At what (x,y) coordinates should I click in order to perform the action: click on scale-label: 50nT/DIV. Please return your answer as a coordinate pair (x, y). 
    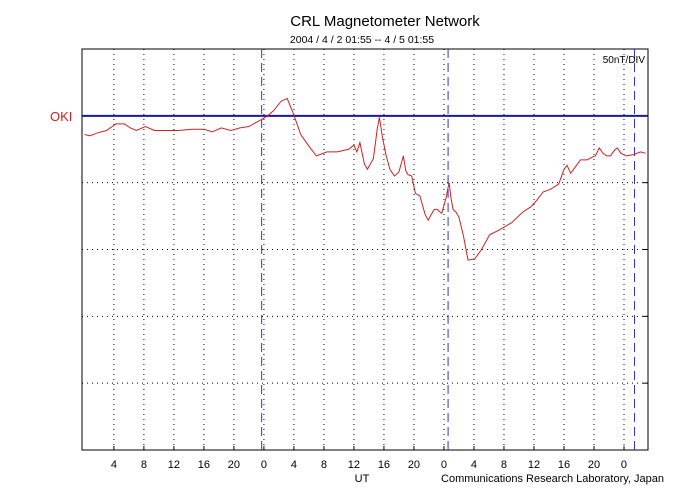
    Looking at the image, I should click on (624, 60).